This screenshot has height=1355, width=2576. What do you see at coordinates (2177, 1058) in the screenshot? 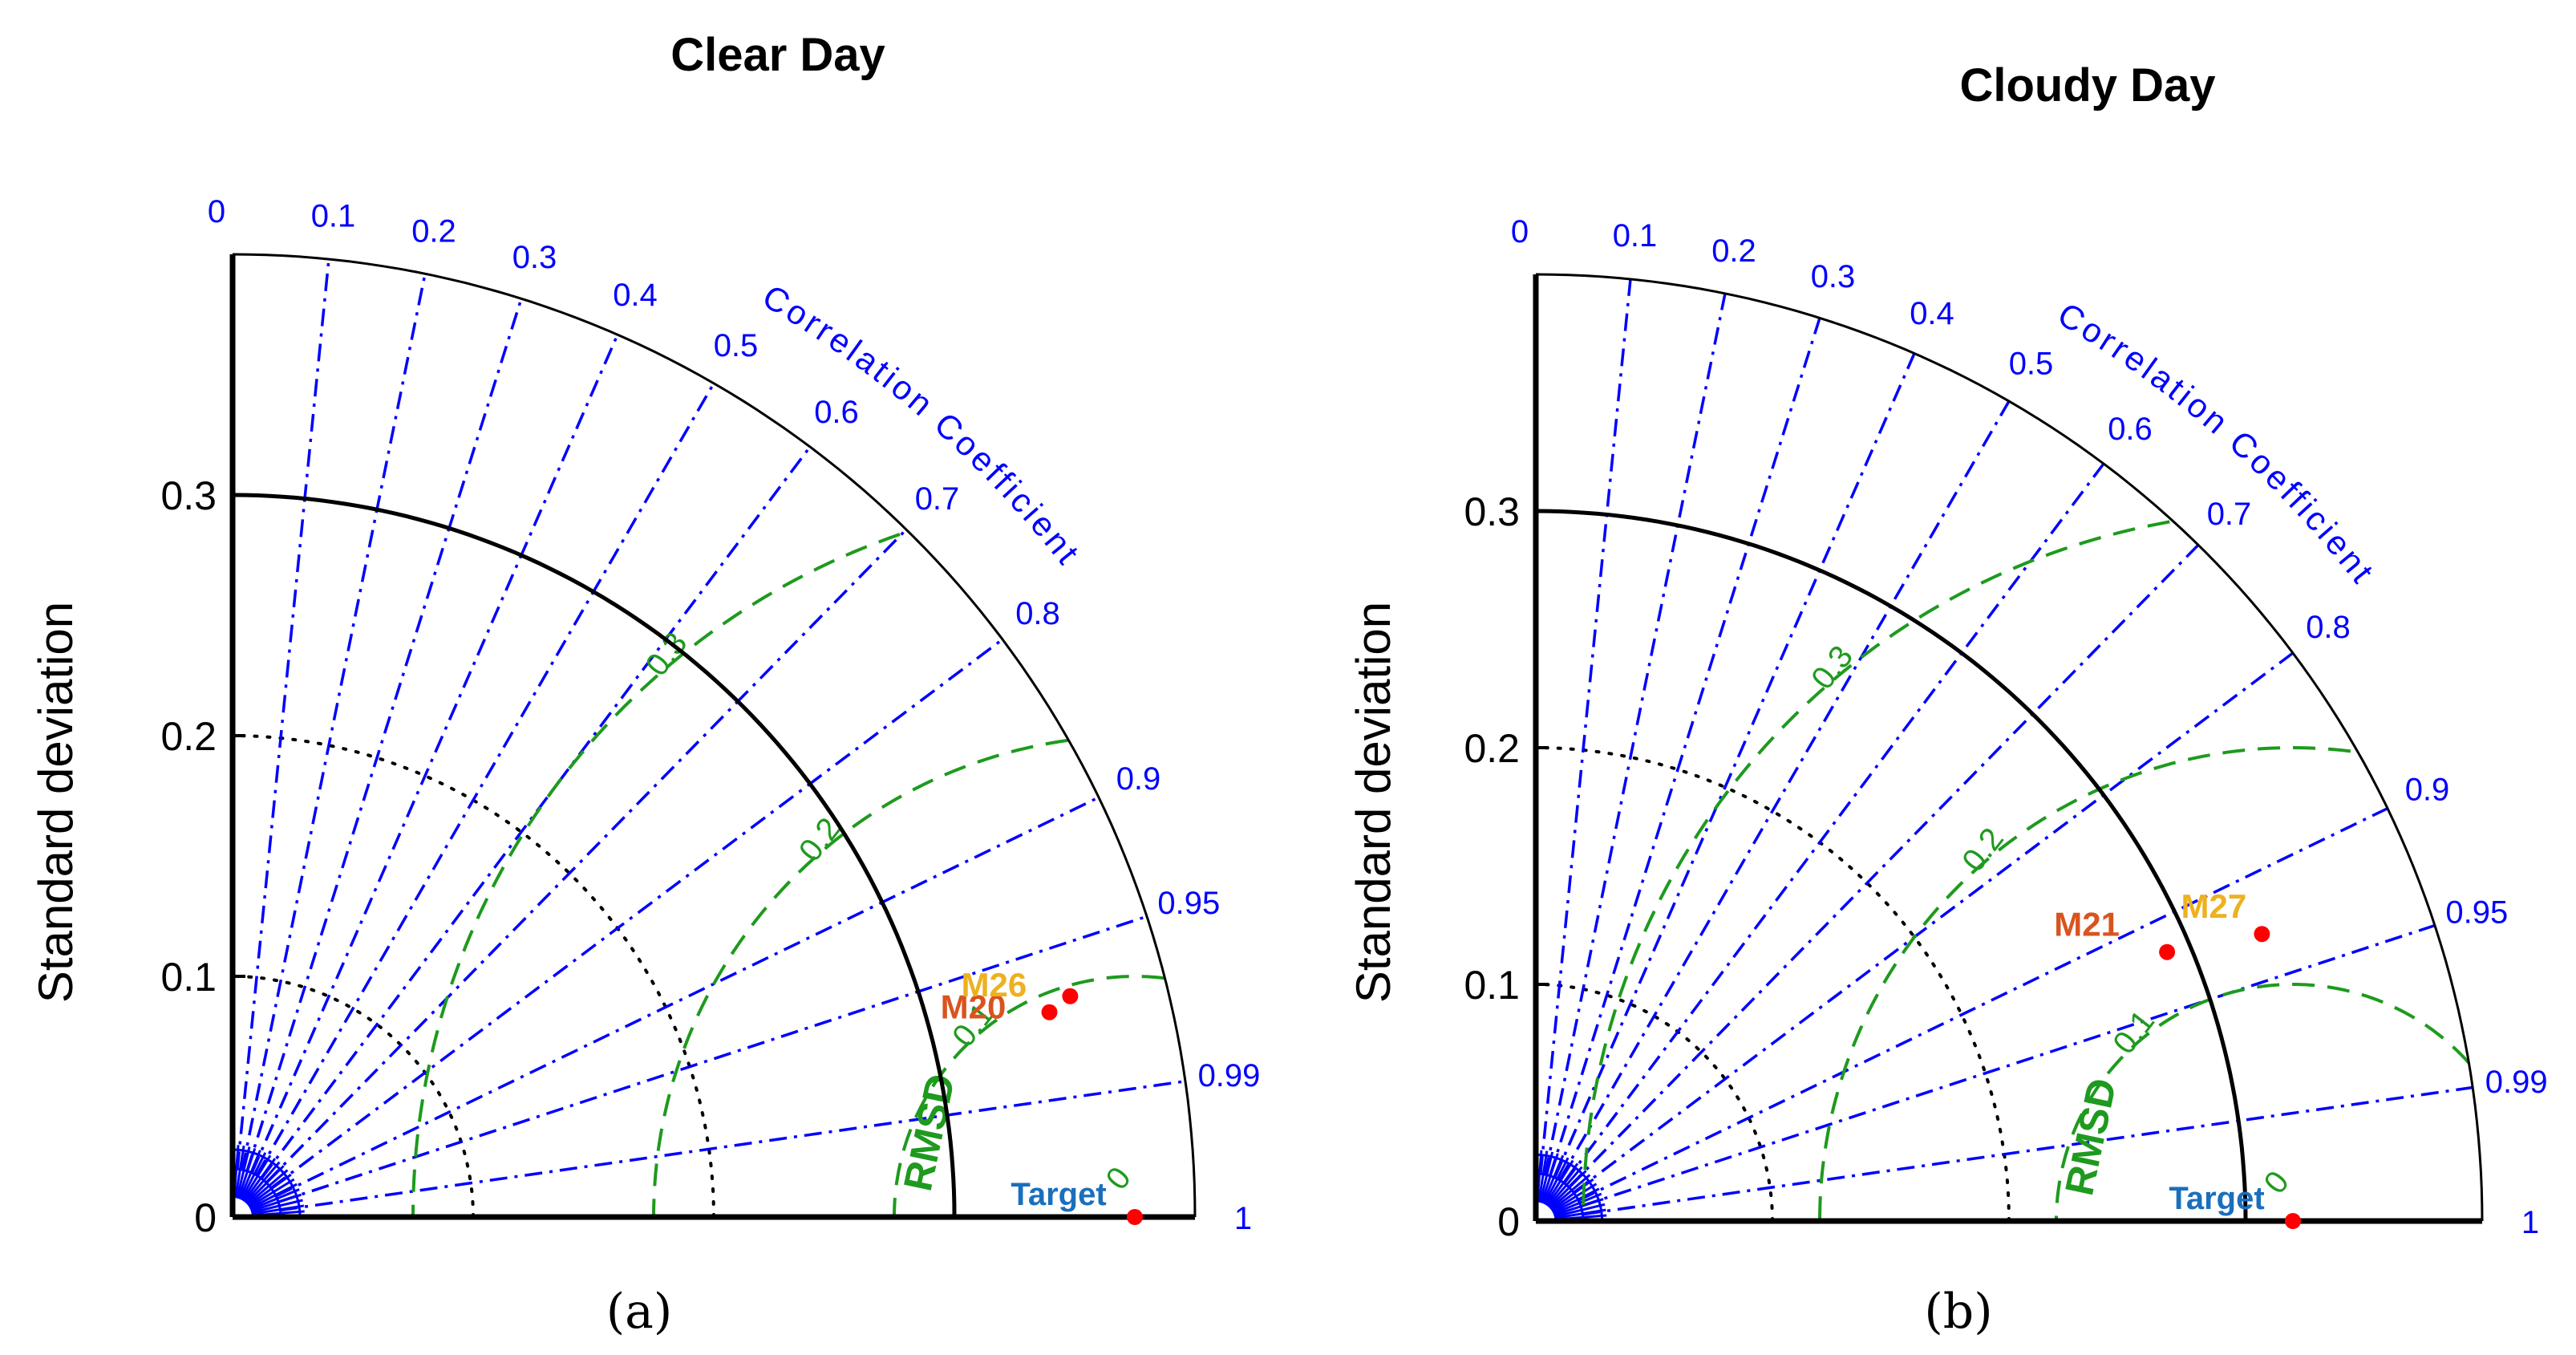
I see `points-layer: M21 M27 Target` at bounding box center [2177, 1058].